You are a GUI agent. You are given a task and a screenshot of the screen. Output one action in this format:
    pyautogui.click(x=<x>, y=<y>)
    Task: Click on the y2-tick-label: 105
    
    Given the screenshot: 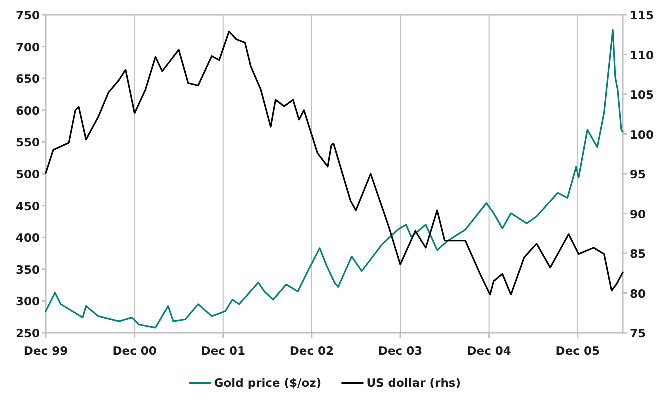 What is the action you would take?
    pyautogui.click(x=642, y=95)
    